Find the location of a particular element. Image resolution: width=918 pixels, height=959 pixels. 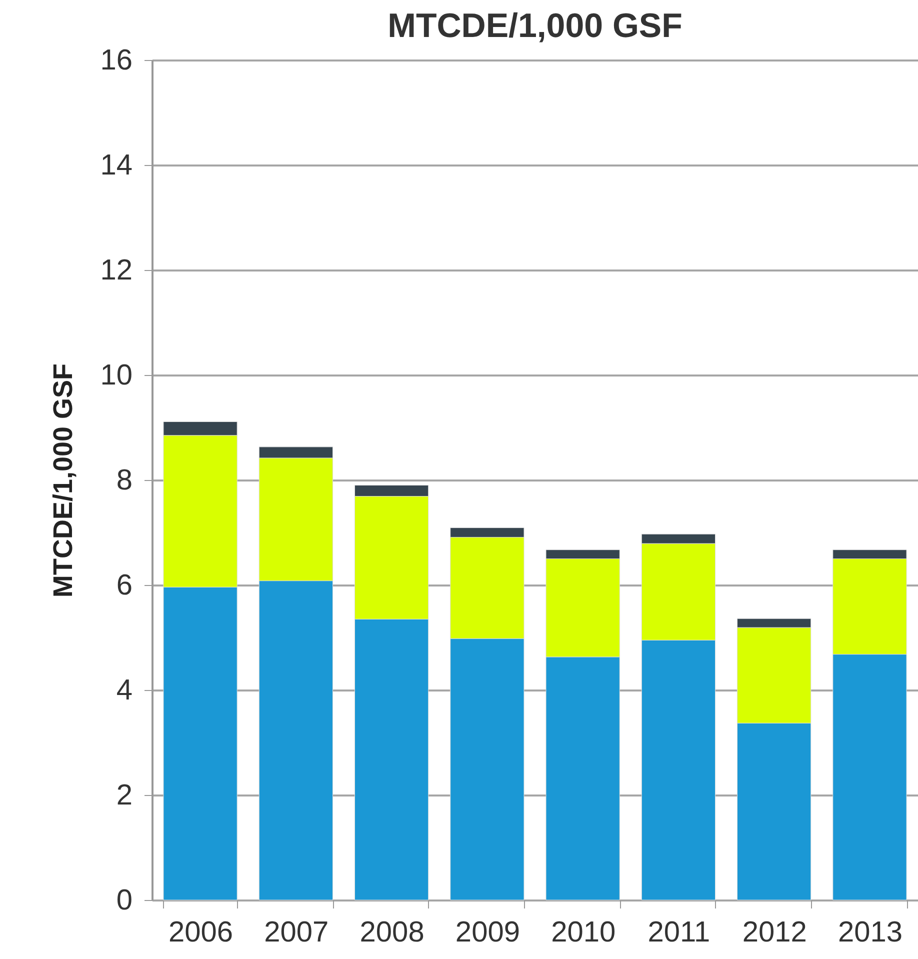

y-tick-label: 10 is located at coordinates (116, 376).